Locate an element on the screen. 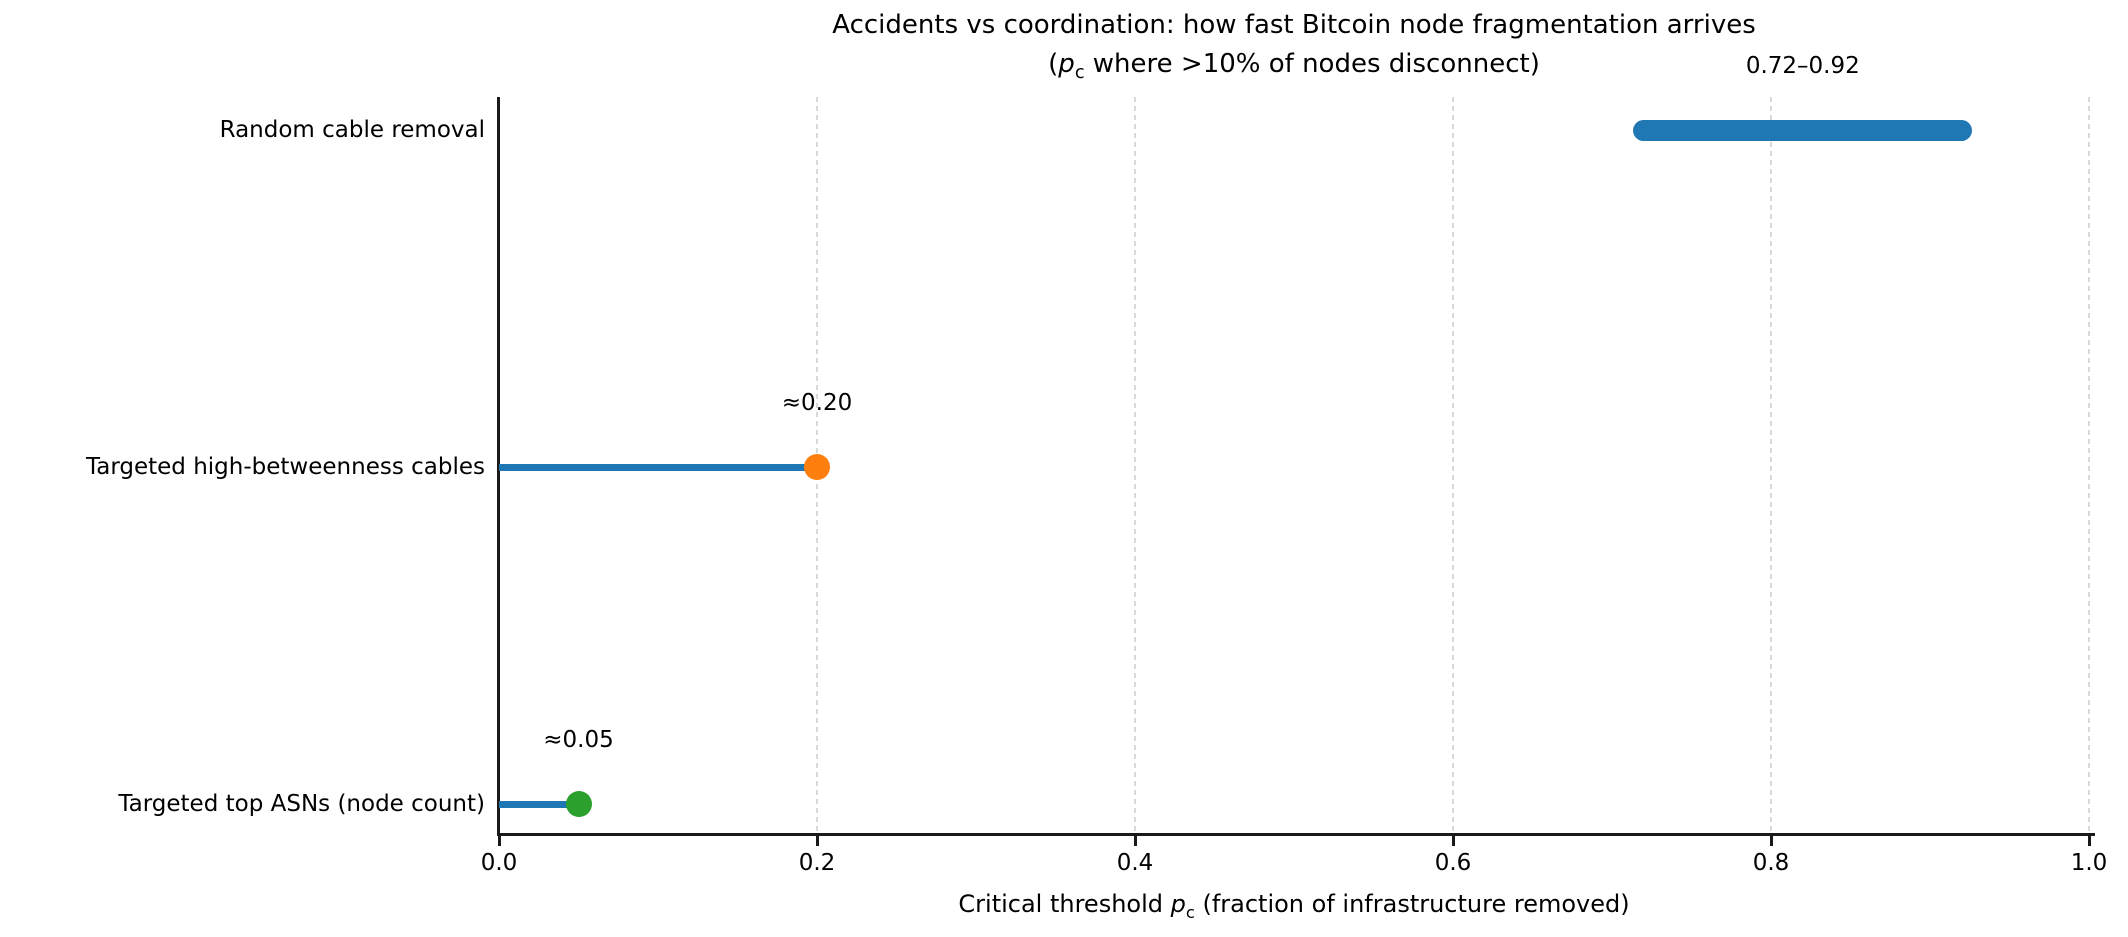 This screenshot has width=2128, height=937. xlabel-p-variable: p is located at coordinates (1178, 904).